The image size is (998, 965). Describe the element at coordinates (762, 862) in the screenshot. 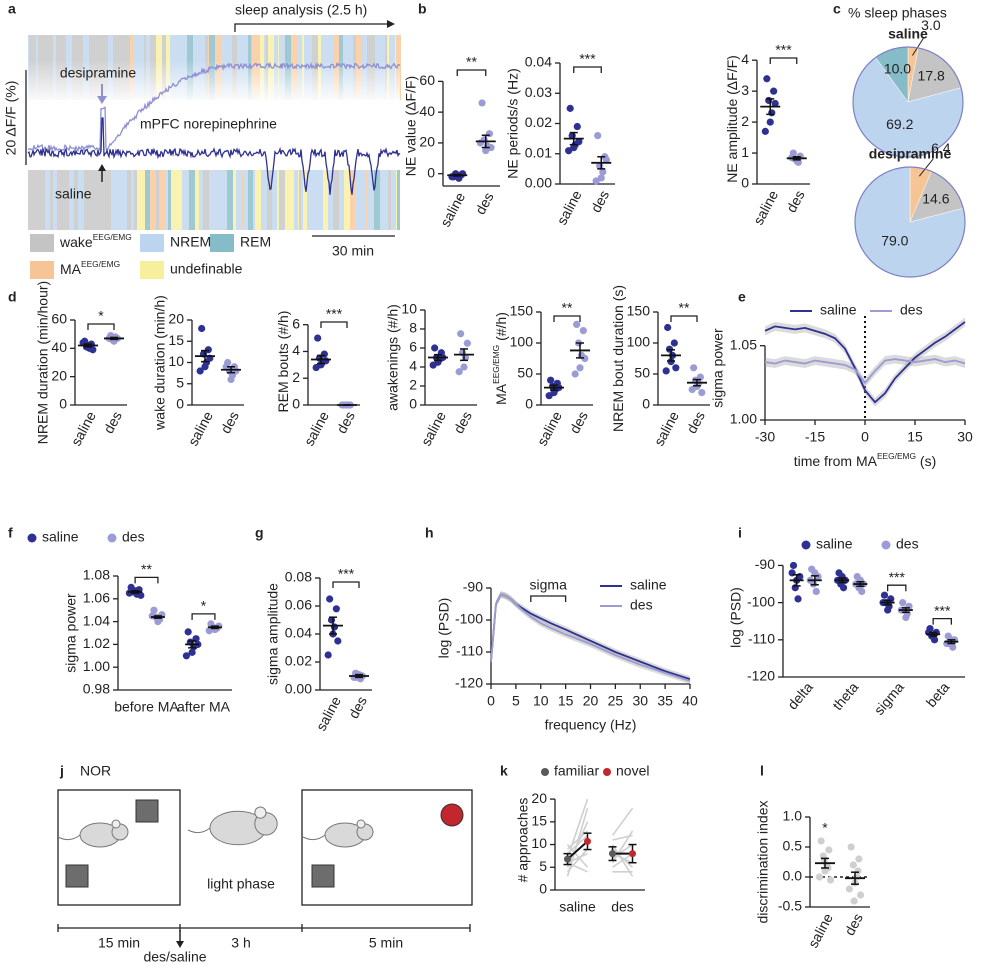

I see `y-axis-label: discrimination index` at that location.